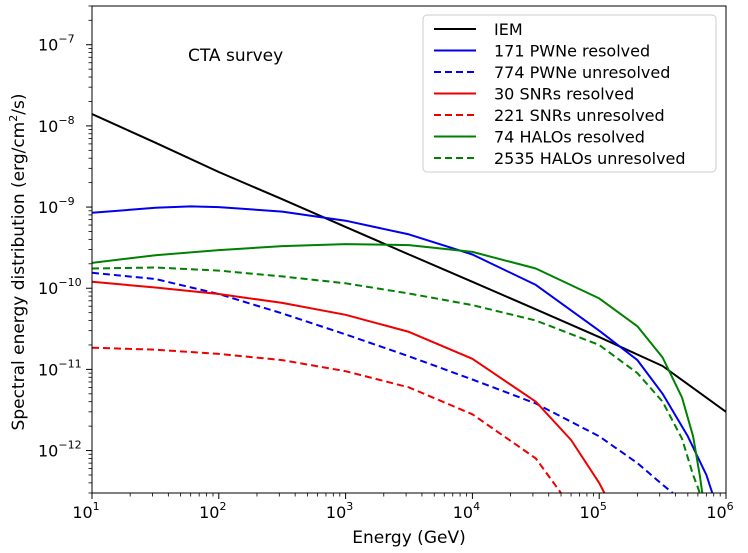 The width and height of the screenshot is (748, 553). What do you see at coordinates (564, 94) in the screenshot?
I see `legend-label: 30 SNRs resolved` at bounding box center [564, 94].